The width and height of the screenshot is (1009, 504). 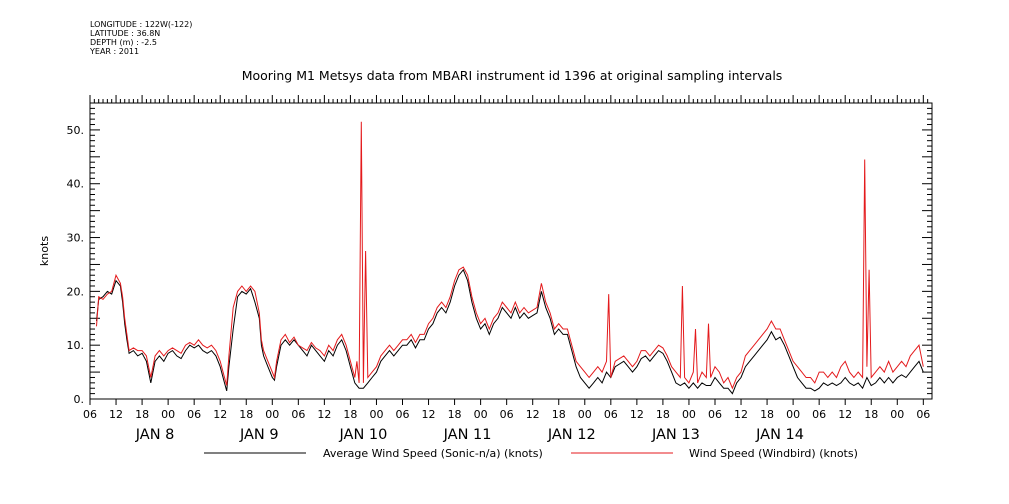 I want to click on day-label: JAN 10, so click(x=363, y=435).